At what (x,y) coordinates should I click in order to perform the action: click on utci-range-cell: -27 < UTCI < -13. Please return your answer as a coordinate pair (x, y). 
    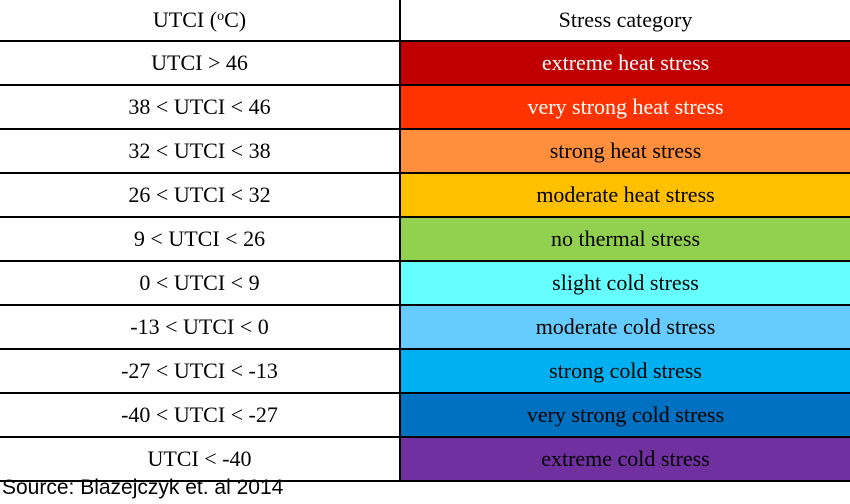
    Looking at the image, I should click on (200, 371).